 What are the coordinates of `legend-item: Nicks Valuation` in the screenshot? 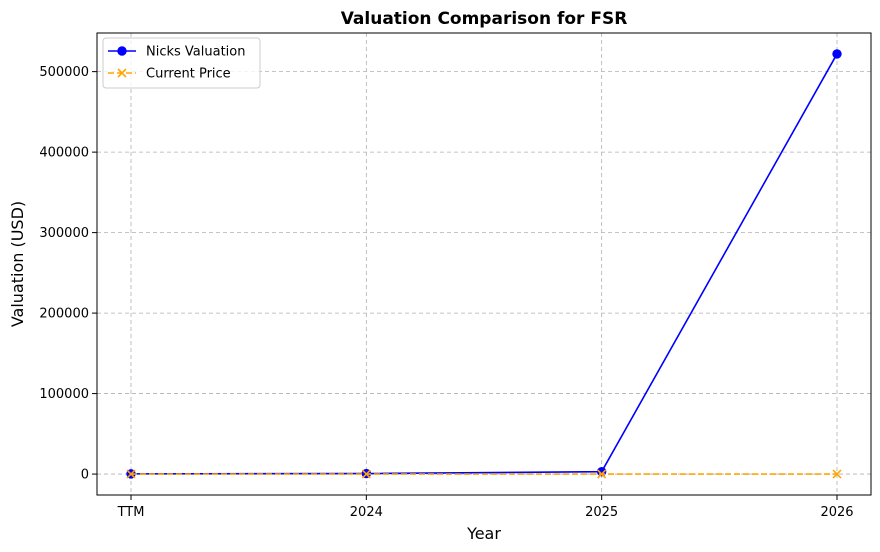 It's located at (177, 52).